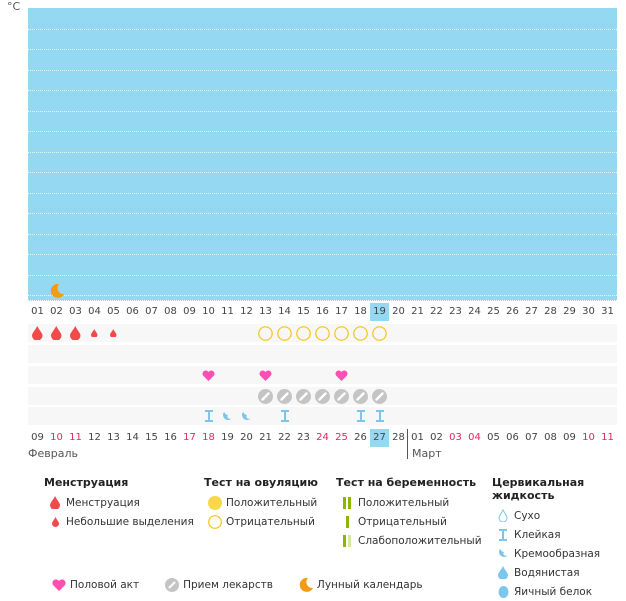  What do you see at coordinates (569, 311) in the screenshot?
I see `date-cell: 29` at bounding box center [569, 311].